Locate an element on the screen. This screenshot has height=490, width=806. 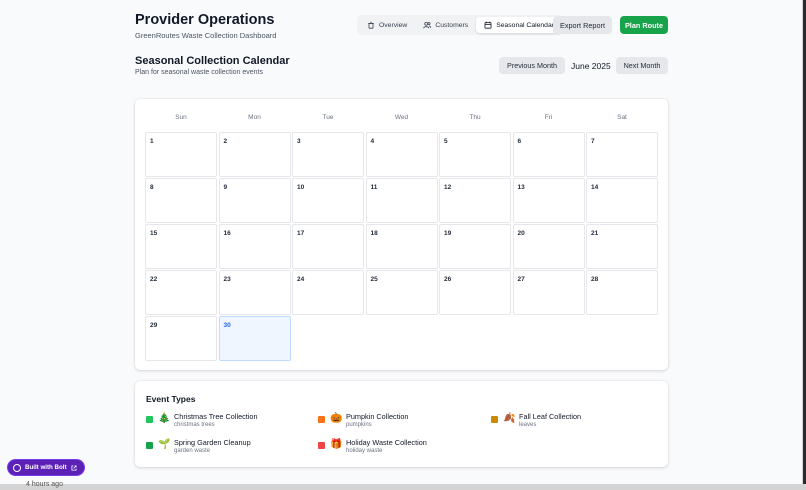
page-title: Provider Operations is located at coordinates (205, 20).